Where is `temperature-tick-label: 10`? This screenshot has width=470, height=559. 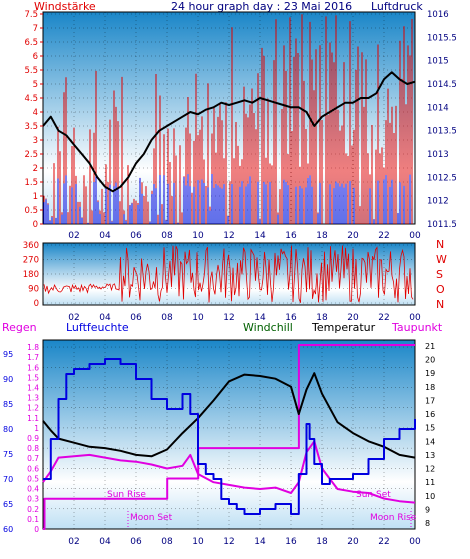
temperature-tick-label: 10 is located at coordinates (430, 496).